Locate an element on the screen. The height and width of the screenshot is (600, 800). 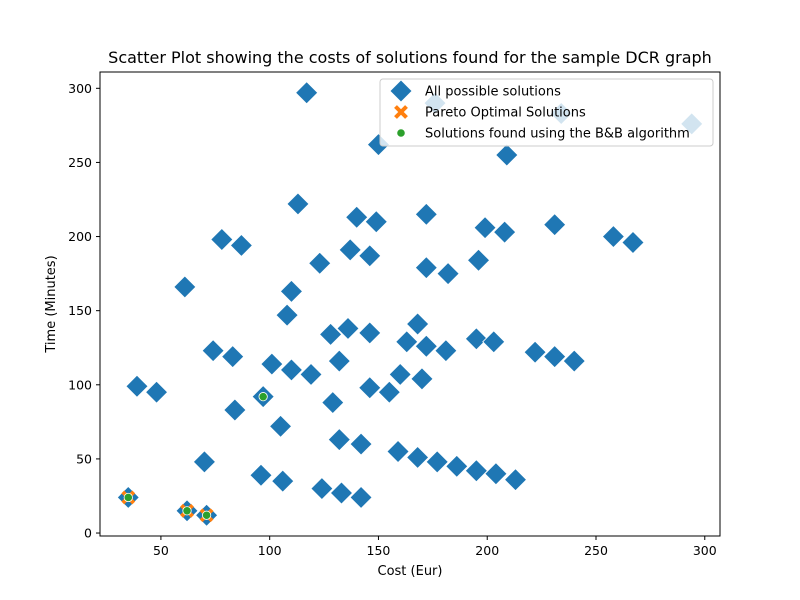
y-tick-label: 50 is located at coordinates (84, 458).